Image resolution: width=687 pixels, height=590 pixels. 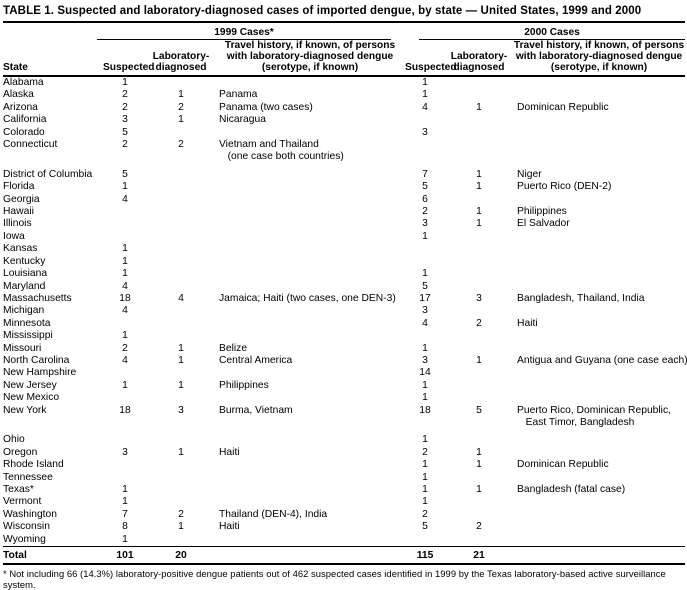 What do you see at coordinates (344, 212) in the screenshot?
I see `table-row: Hawaii 2 1 Philippines` at bounding box center [344, 212].